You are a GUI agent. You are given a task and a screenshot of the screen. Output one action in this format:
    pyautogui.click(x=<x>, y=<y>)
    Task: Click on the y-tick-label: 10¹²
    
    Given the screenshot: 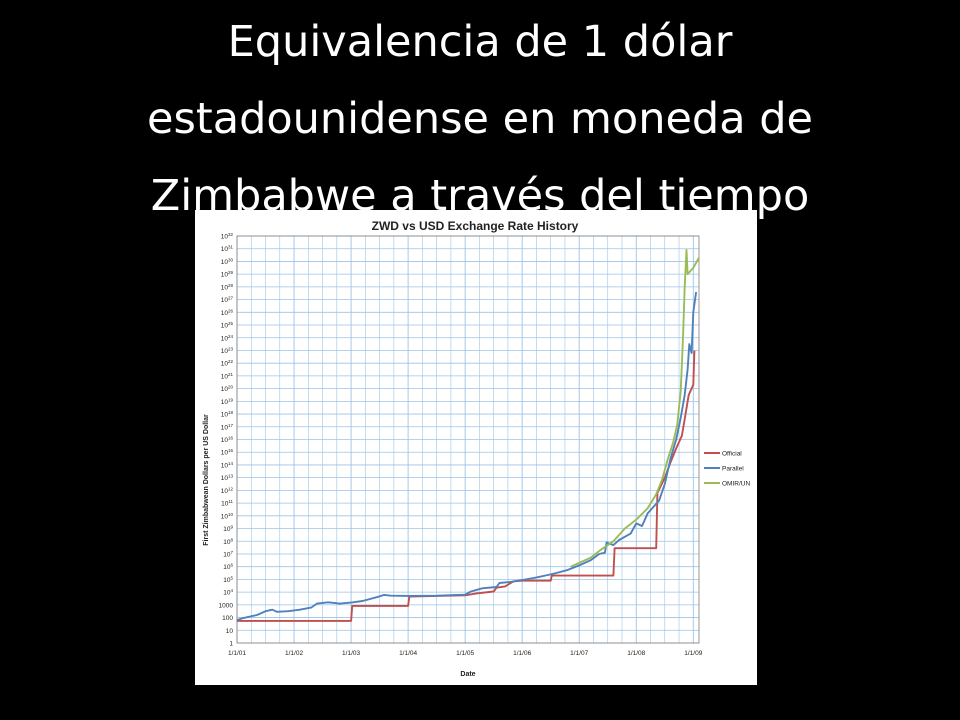 What is the action you would take?
    pyautogui.click(x=227, y=490)
    